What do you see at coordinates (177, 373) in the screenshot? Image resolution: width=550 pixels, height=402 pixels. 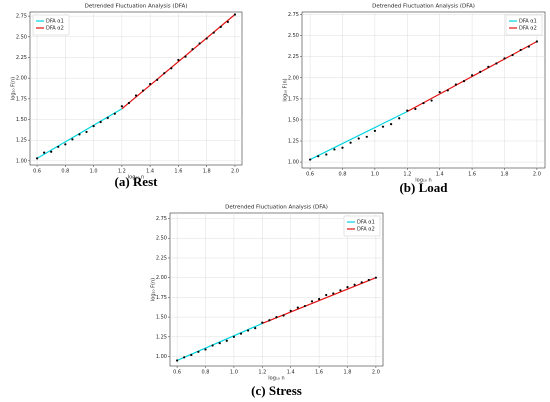 I see `x-tick-label: 0.6` at bounding box center [177, 373].